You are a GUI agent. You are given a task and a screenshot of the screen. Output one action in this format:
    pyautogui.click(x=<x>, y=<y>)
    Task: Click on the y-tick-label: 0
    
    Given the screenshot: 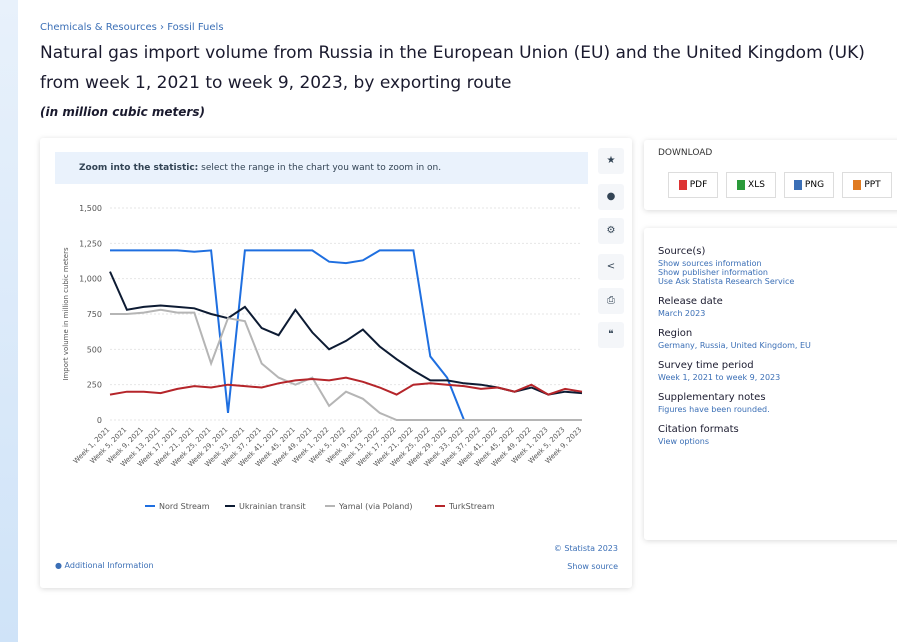 What is the action you would take?
    pyautogui.click(x=99, y=420)
    